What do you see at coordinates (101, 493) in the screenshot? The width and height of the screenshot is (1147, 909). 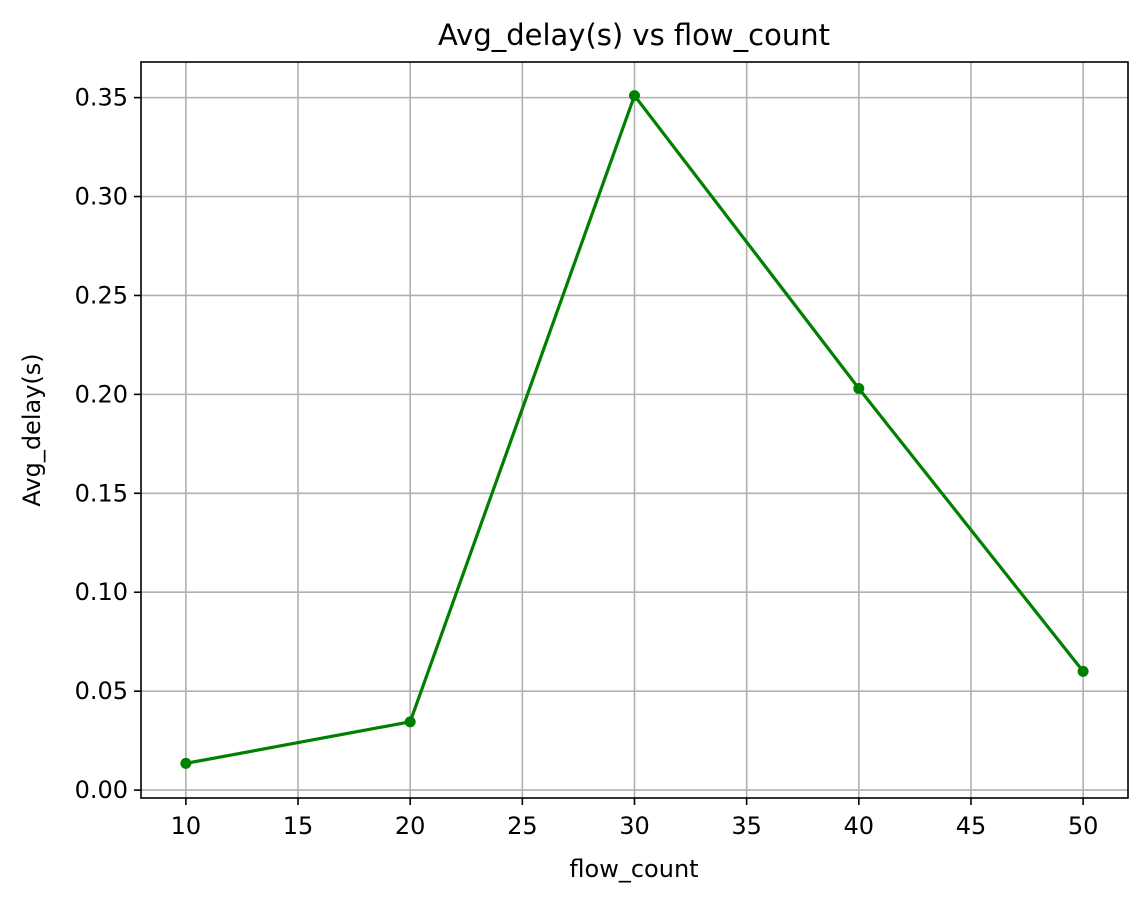 I see `y-tick-label: 0.15` at bounding box center [101, 493].